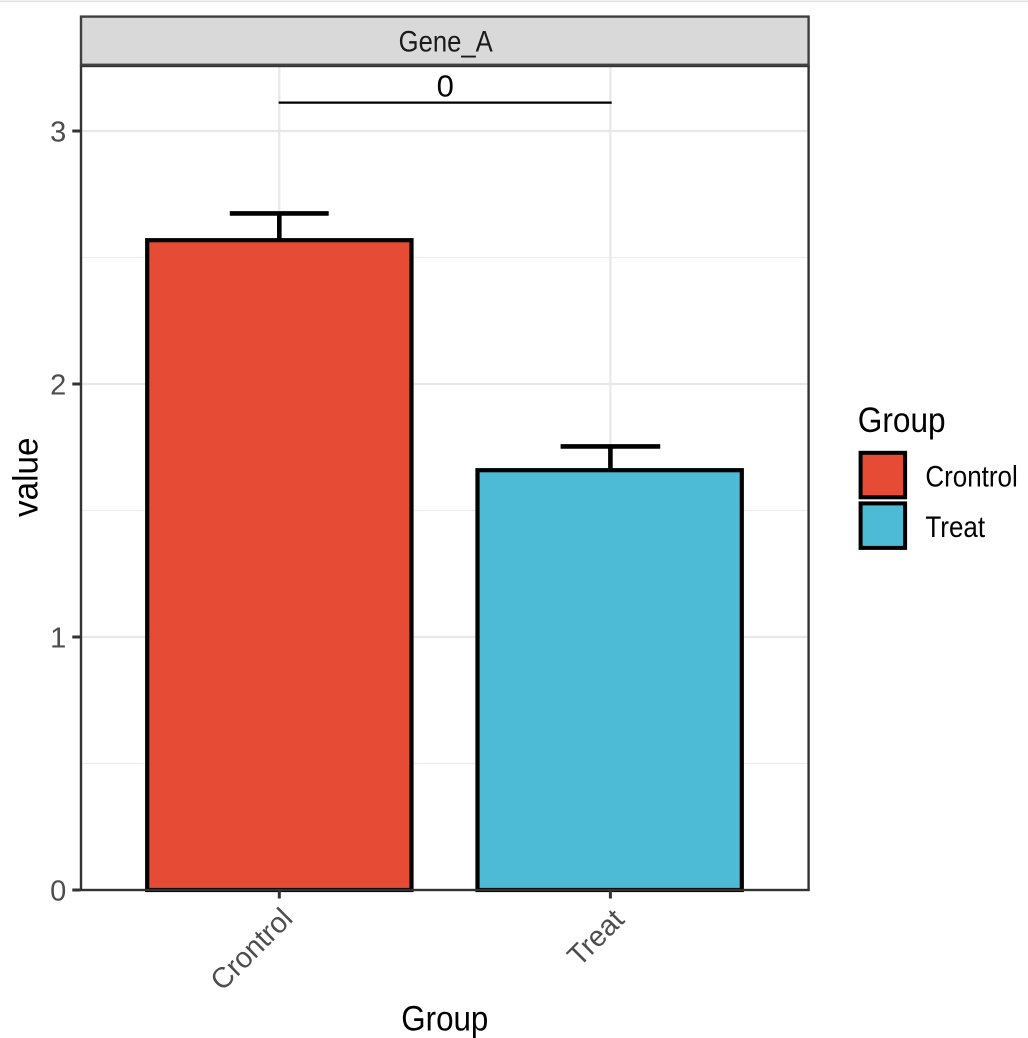 This screenshot has height=1038, width=1028. What do you see at coordinates (58, 386) in the screenshot?
I see `svg-text: 2` at bounding box center [58, 386].